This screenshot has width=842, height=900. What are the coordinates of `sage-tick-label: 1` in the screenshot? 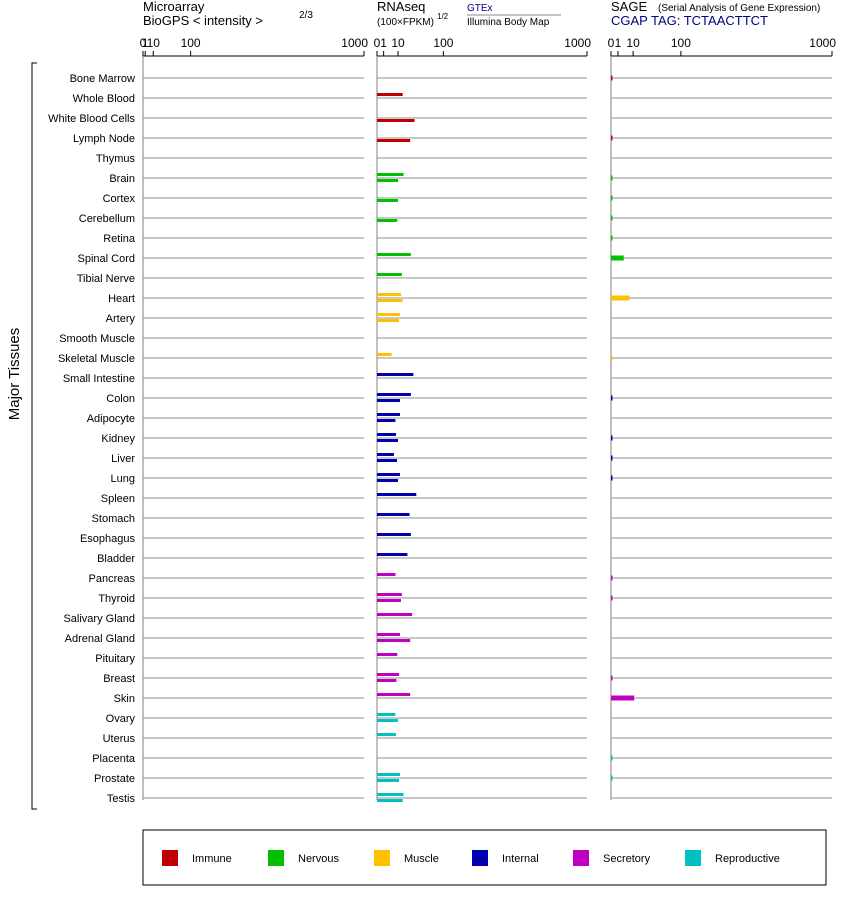 It's located at (618, 43).